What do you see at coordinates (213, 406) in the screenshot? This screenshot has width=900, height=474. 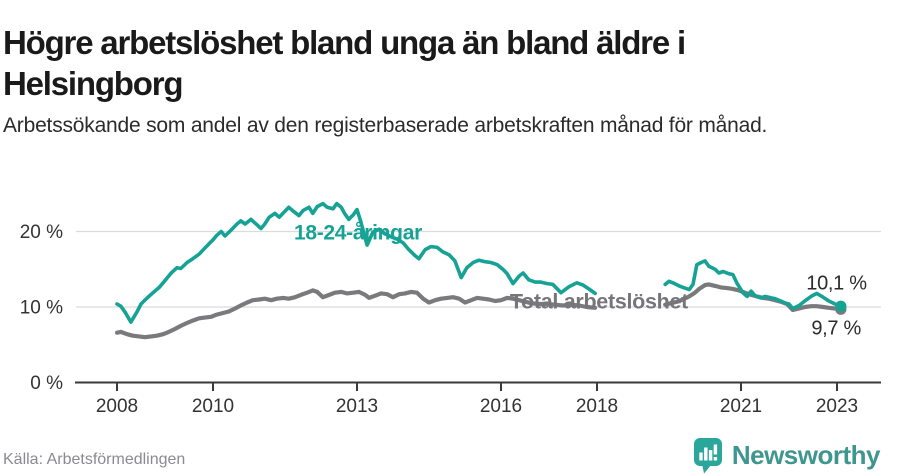 I see `x-axis-label: 2010` at bounding box center [213, 406].